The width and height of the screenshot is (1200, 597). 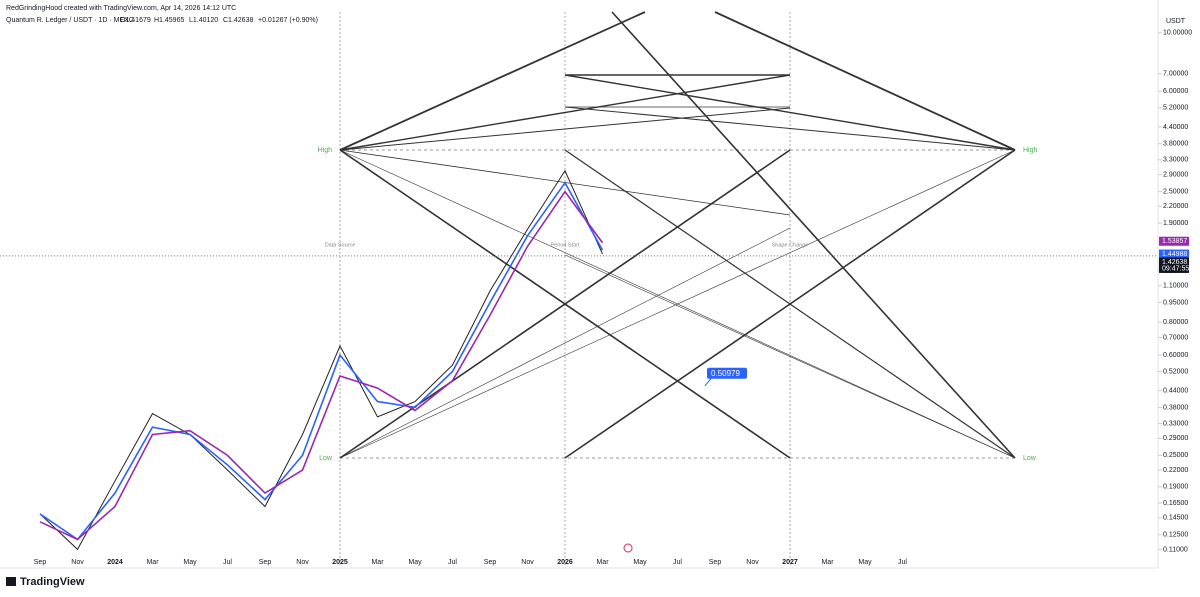 What do you see at coordinates (1175, 371) in the screenshot?
I see `y-tick-label: 0.52000` at bounding box center [1175, 371].